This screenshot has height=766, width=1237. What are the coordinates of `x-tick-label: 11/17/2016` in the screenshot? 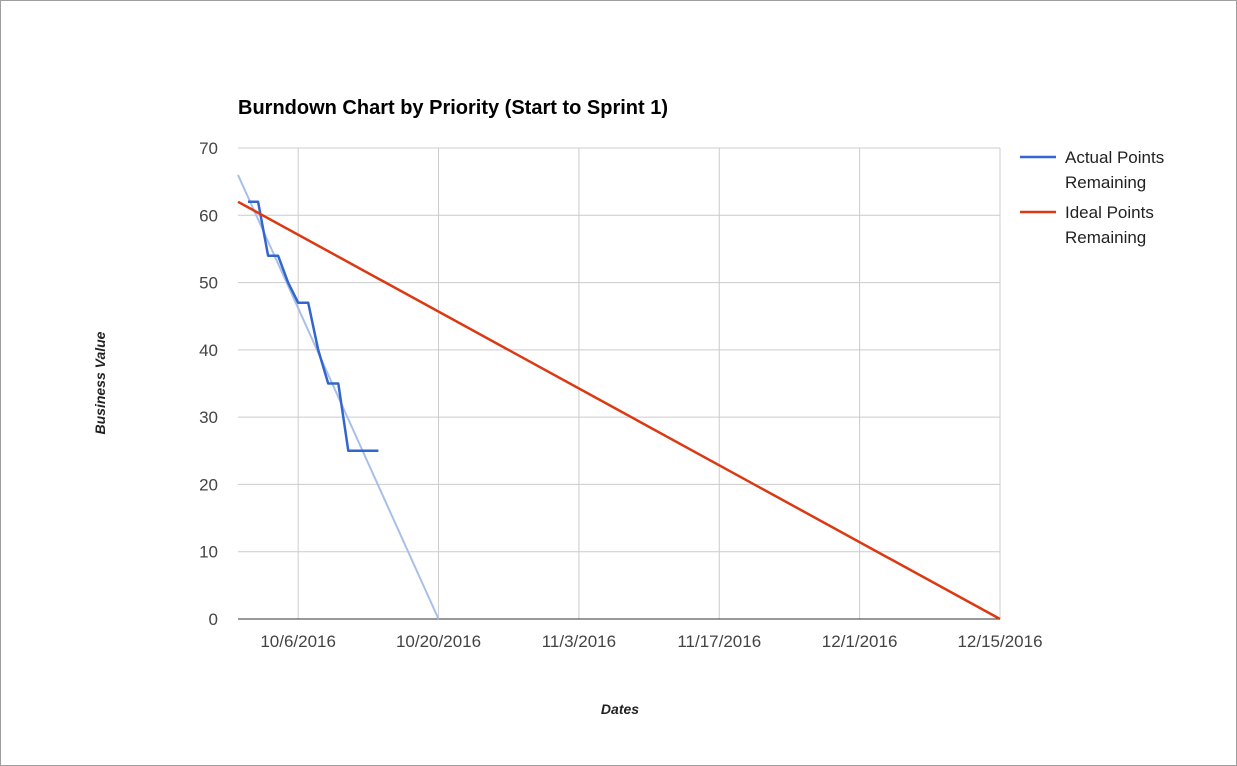 It's located at (719, 641).